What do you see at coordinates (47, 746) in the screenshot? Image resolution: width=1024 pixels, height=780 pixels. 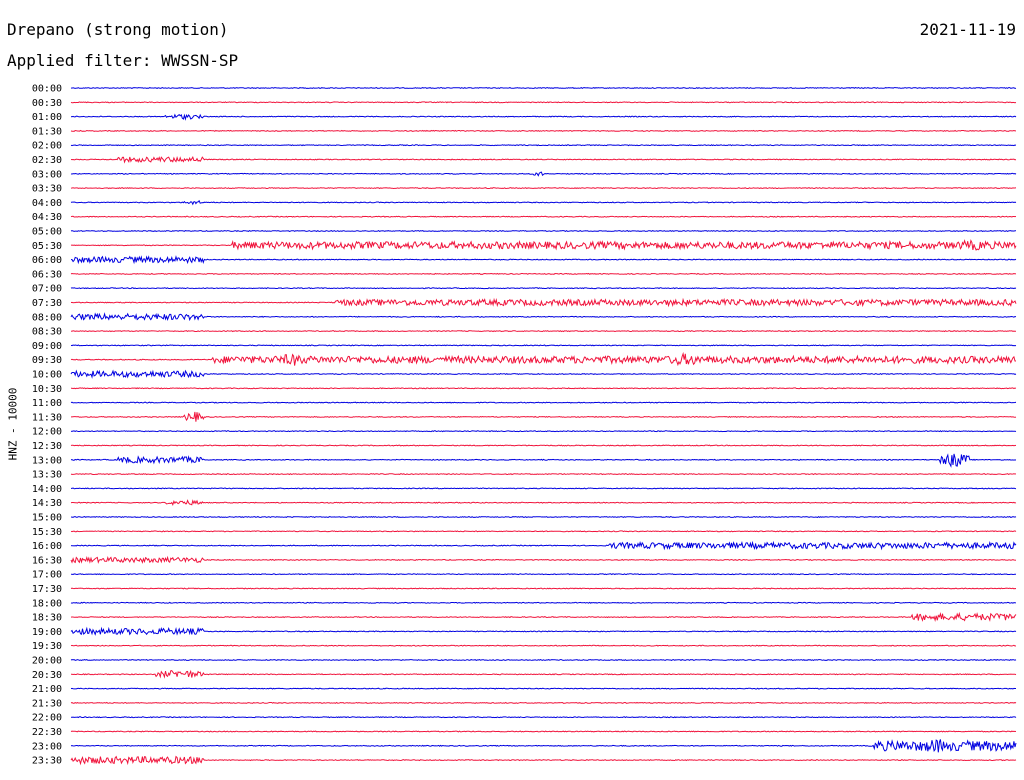 I see `time-tick-label: 23:00` at bounding box center [47, 746].